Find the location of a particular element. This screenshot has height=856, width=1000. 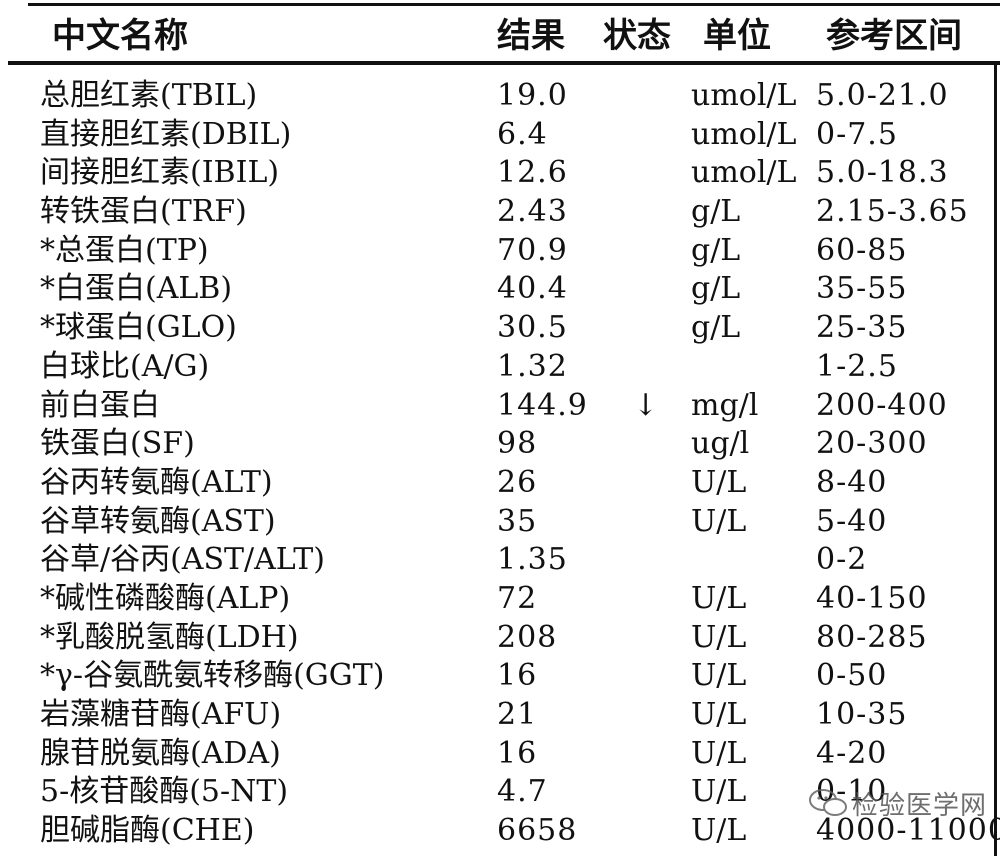

row-result: 72 is located at coordinates (517, 598).